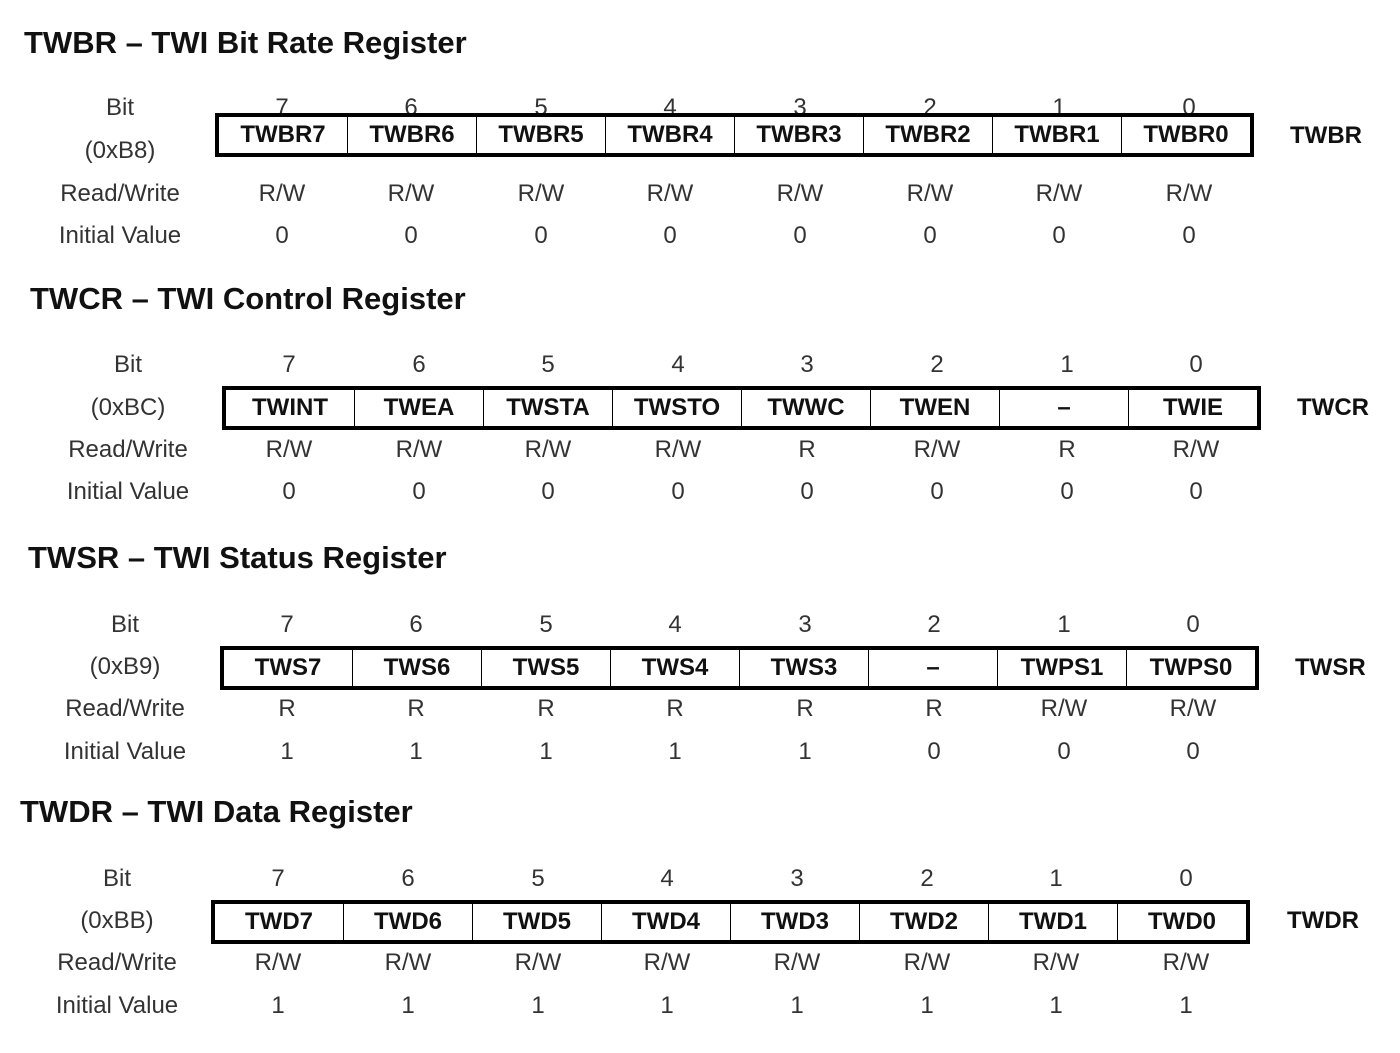 This screenshot has width=1400, height=1053. I want to click on bit-field: TWBR6, so click(412, 135).